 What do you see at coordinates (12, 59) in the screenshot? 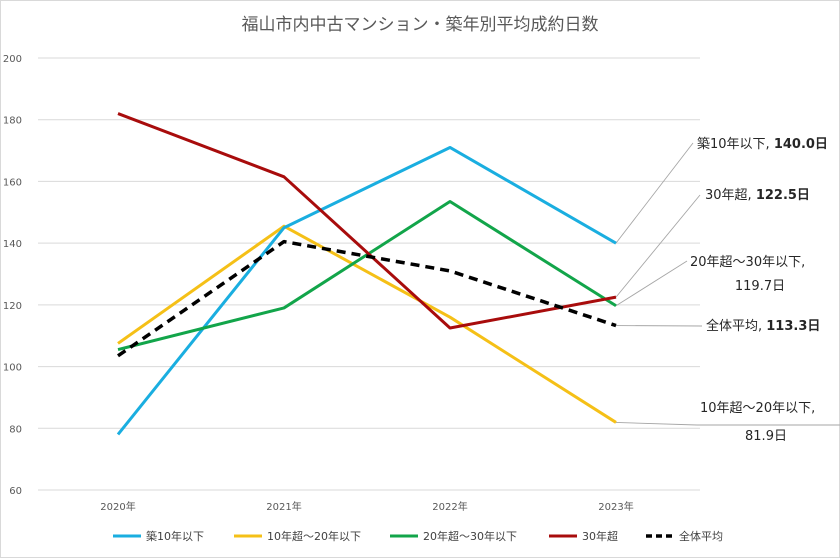
I see `y-tick-label: 200` at bounding box center [12, 59].